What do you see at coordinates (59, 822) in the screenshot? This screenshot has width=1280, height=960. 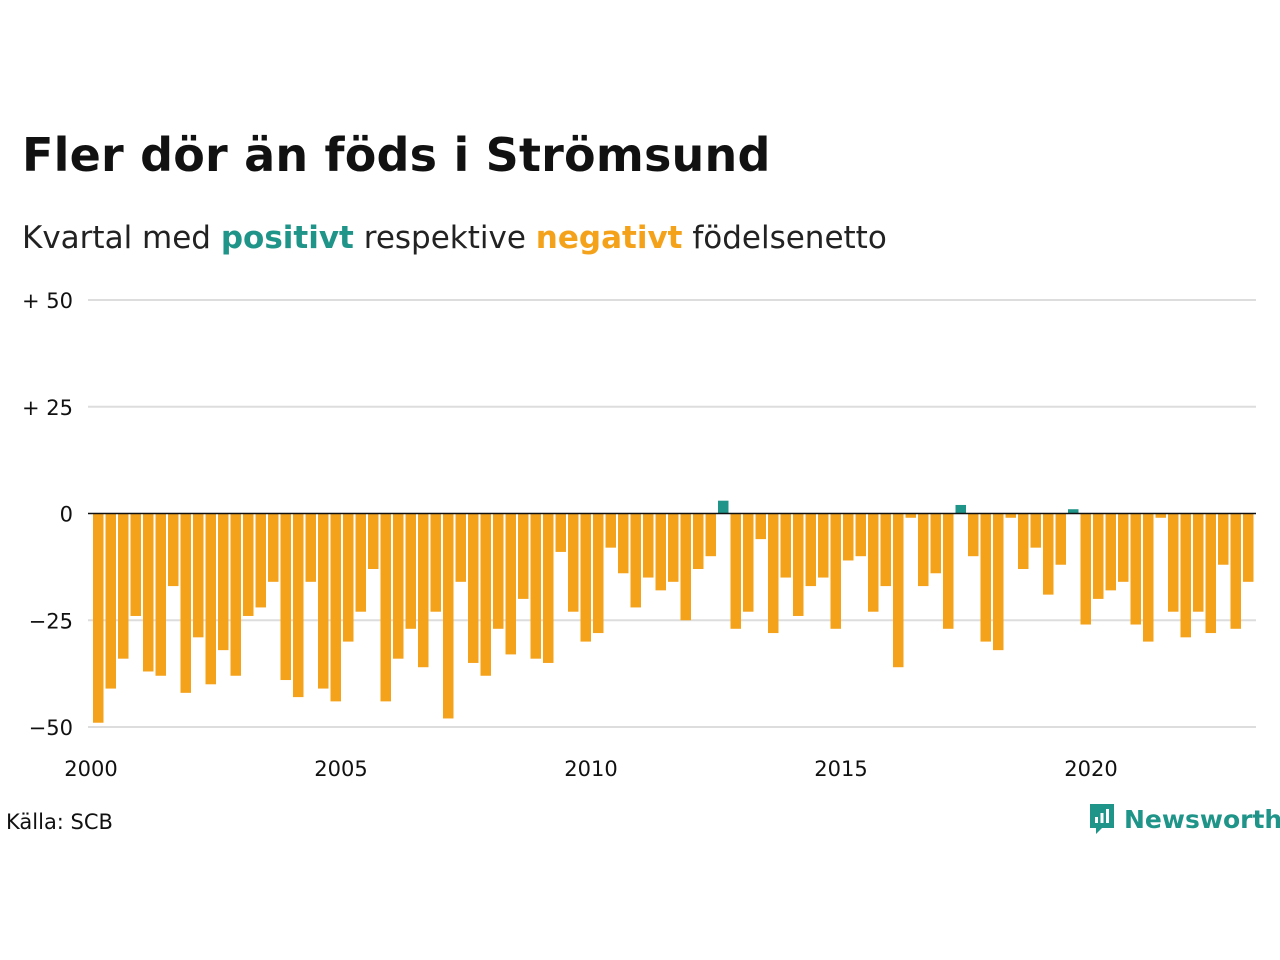 I see `source-note: Källa: SCB` at bounding box center [59, 822].